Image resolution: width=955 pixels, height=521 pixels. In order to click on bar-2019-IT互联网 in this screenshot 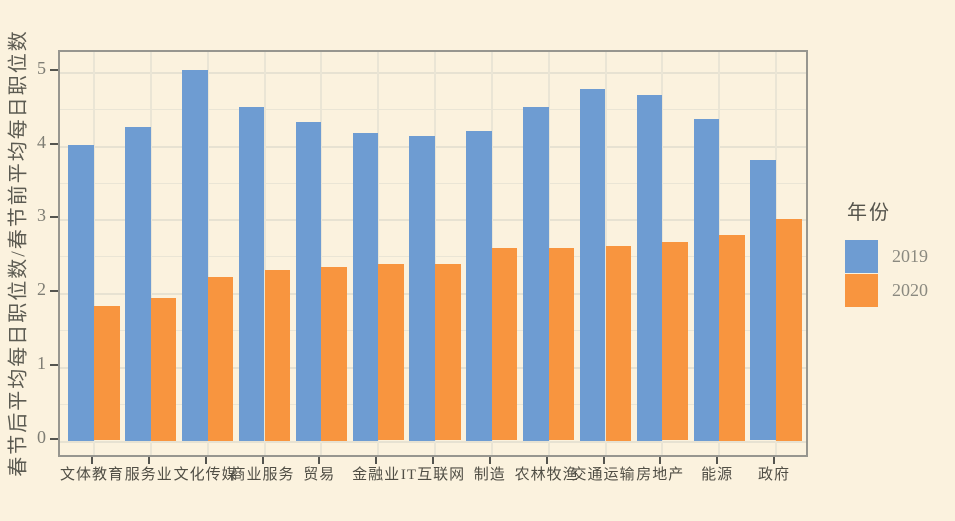, I will do `click(422, 288)`.